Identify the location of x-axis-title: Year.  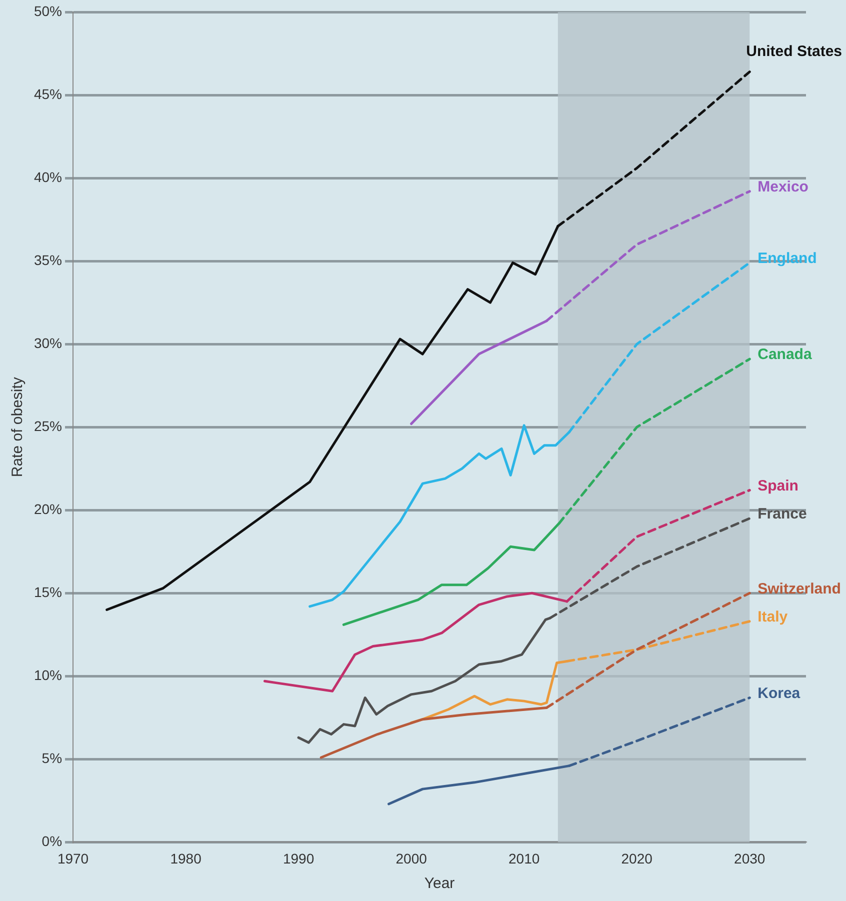
(439, 883).